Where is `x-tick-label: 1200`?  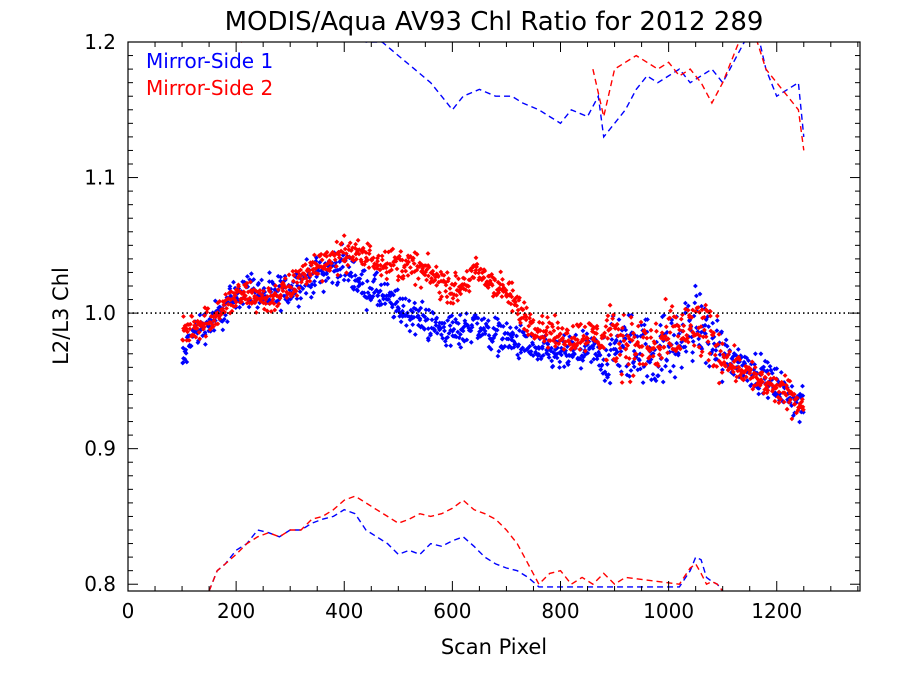 x-tick-label: 1200 is located at coordinates (776, 611).